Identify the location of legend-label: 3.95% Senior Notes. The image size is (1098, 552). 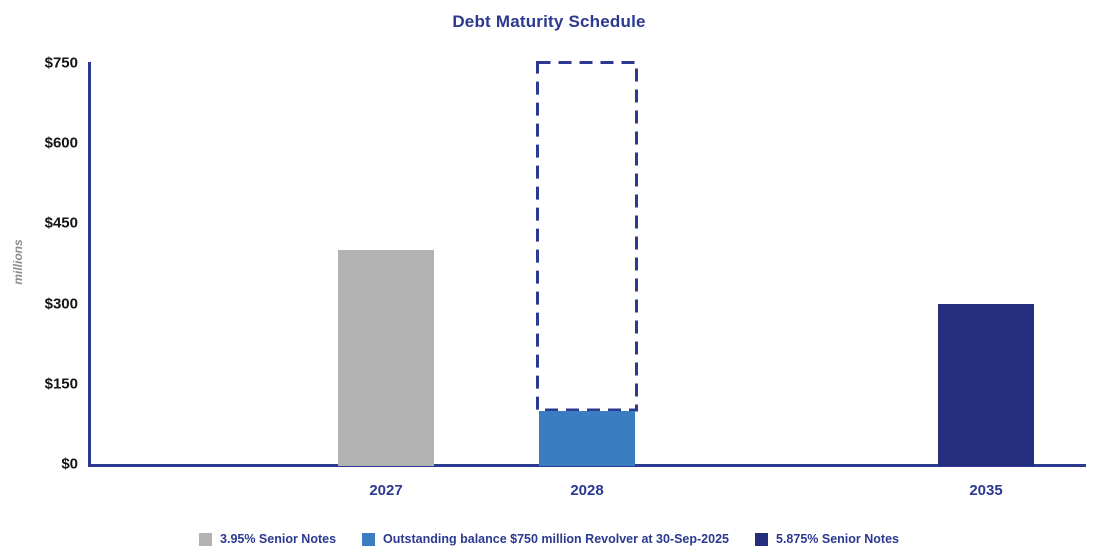
(278, 539).